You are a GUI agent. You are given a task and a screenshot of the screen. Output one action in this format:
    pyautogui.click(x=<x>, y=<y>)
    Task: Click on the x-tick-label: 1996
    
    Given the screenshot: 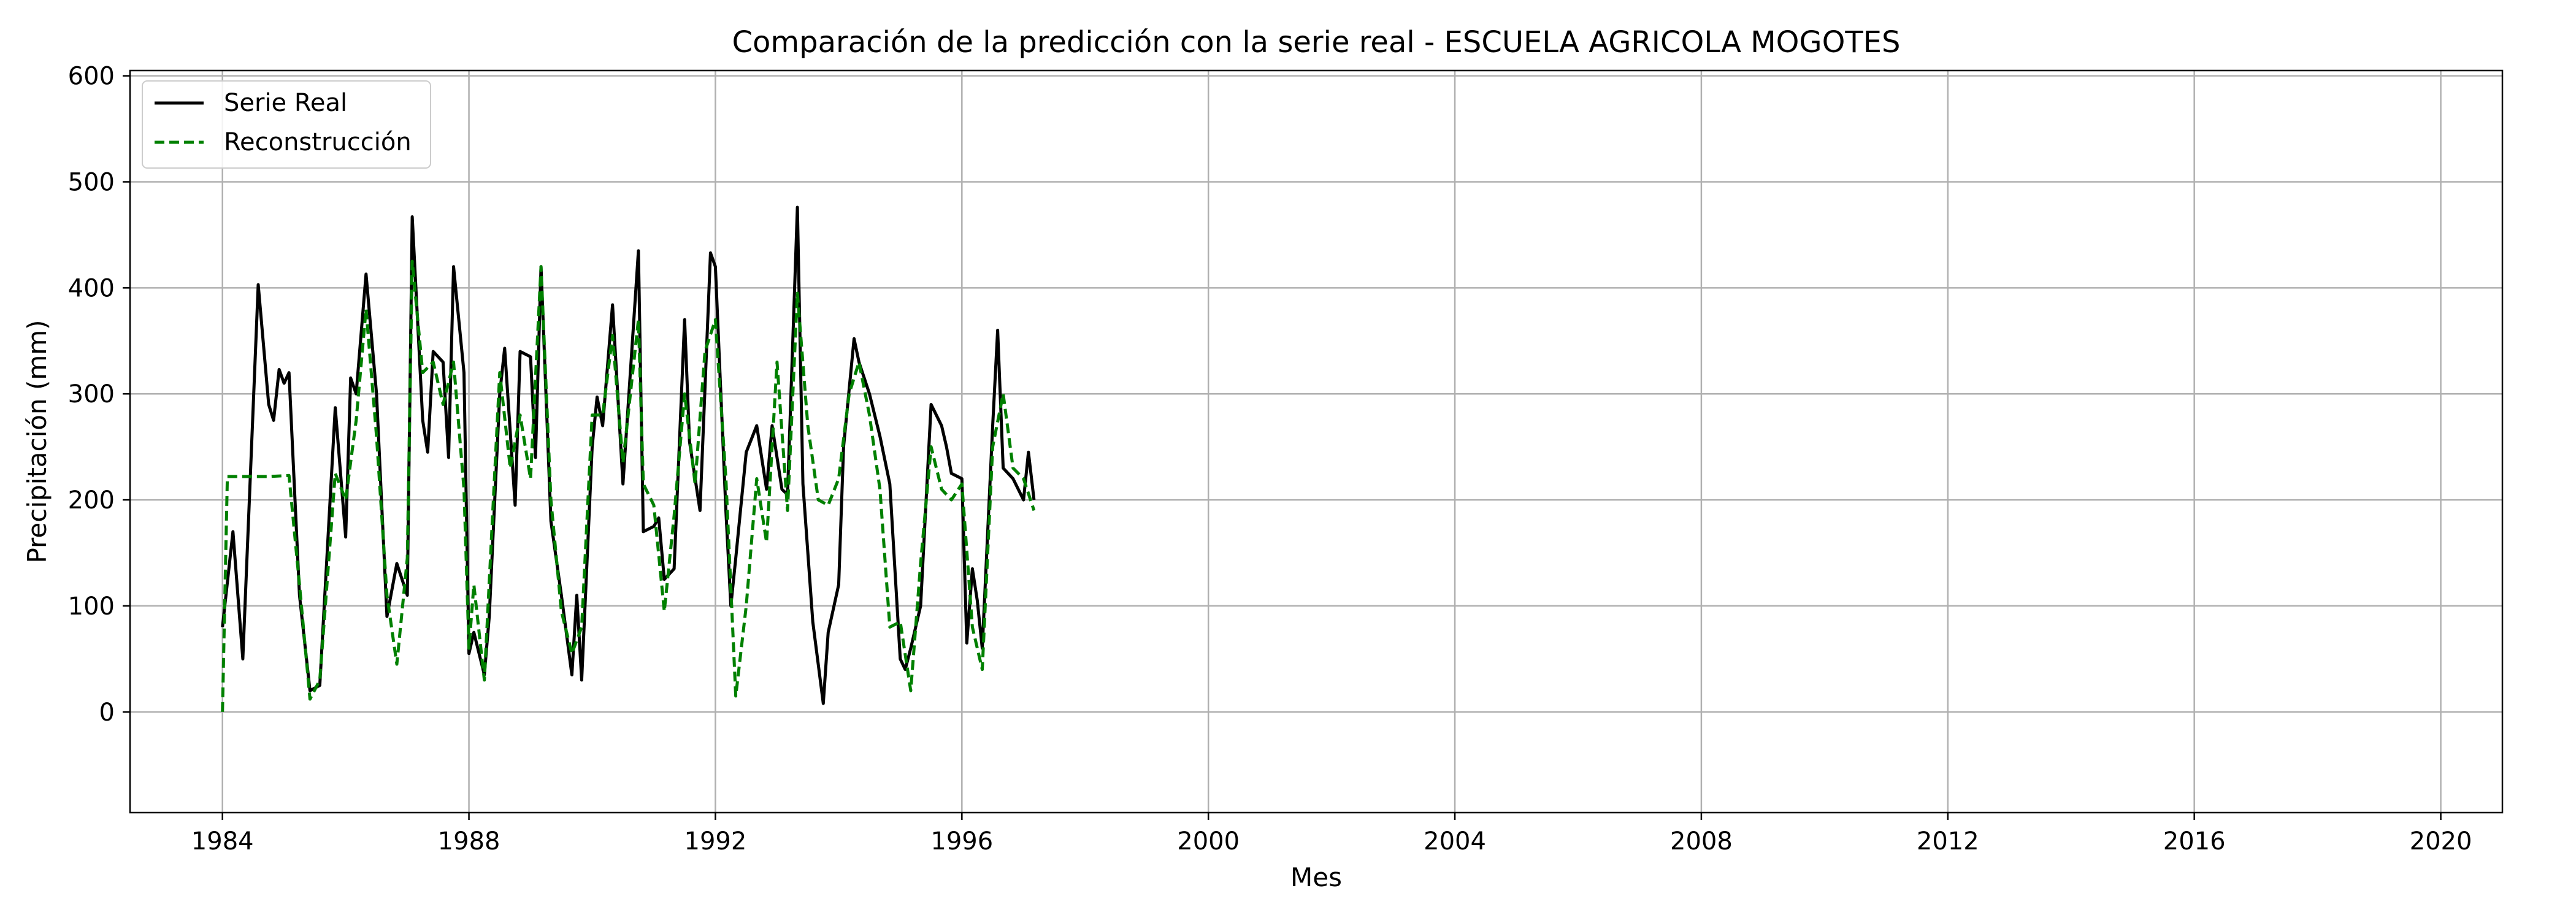 What is the action you would take?
    pyautogui.click(x=961, y=841)
    